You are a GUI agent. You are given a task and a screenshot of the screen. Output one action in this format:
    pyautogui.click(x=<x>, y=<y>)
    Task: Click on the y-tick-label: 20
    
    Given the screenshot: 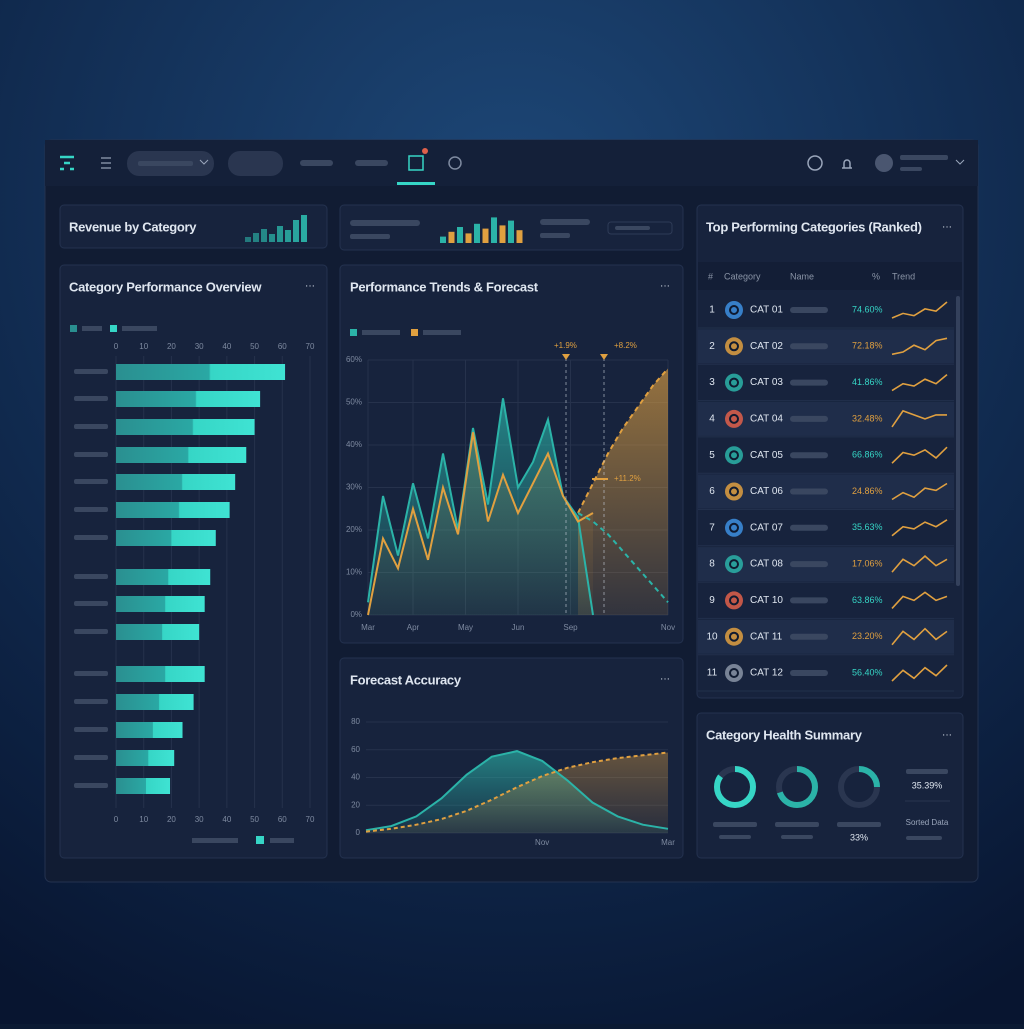 What is the action you would take?
    pyautogui.click(x=355, y=804)
    